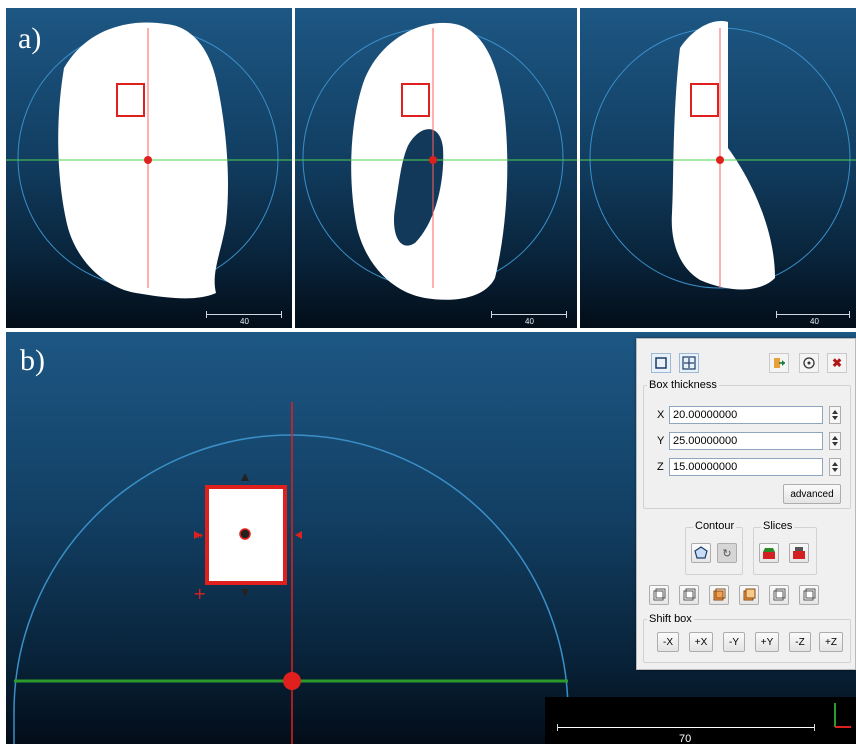  What do you see at coordinates (685, 739) in the screenshot?
I see `scale-label: 70` at bounding box center [685, 739].